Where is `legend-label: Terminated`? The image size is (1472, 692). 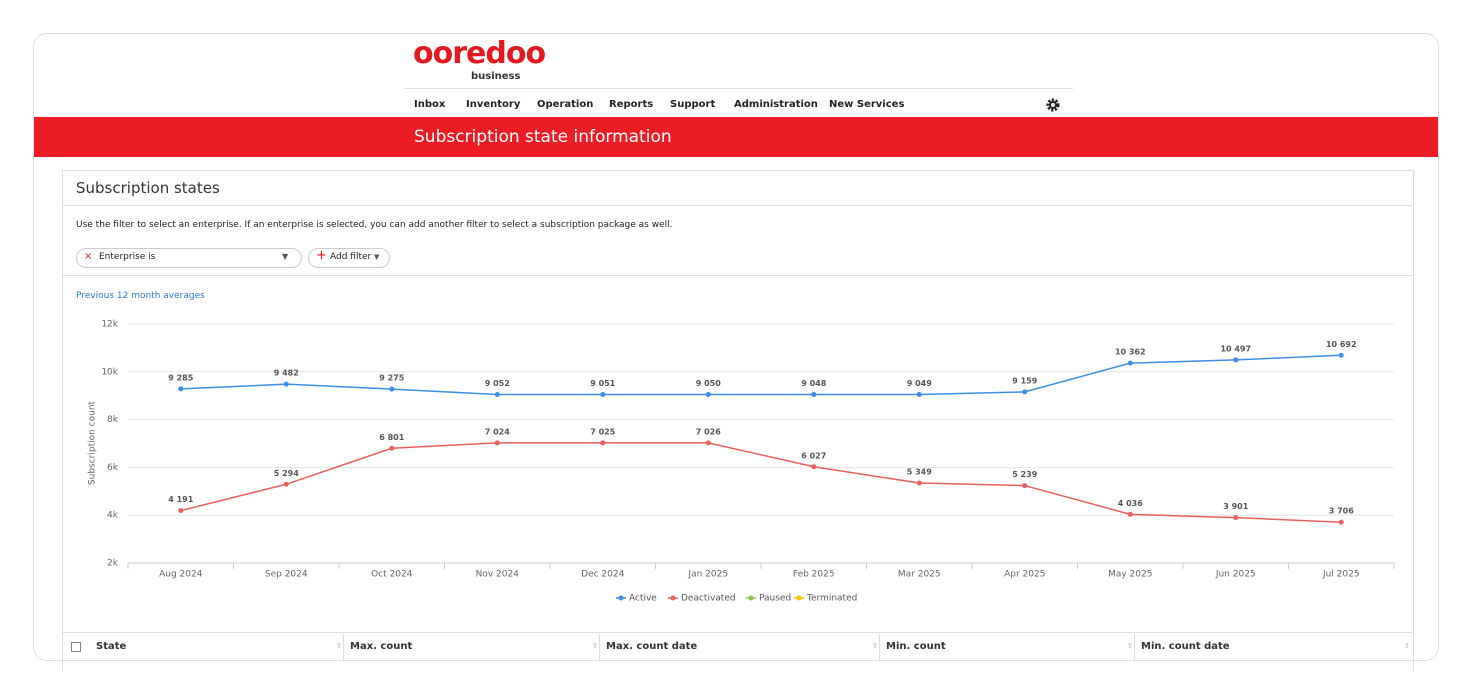 legend-label: Terminated is located at coordinates (831, 599).